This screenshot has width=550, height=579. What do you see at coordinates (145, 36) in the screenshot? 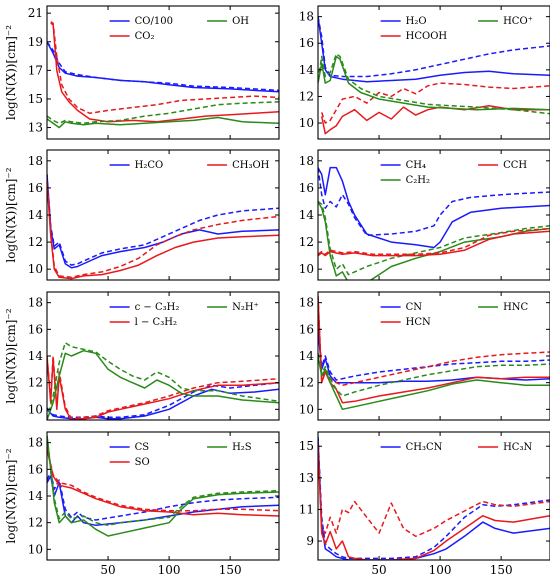
I see `legend-label: CO₂` at bounding box center [145, 36].